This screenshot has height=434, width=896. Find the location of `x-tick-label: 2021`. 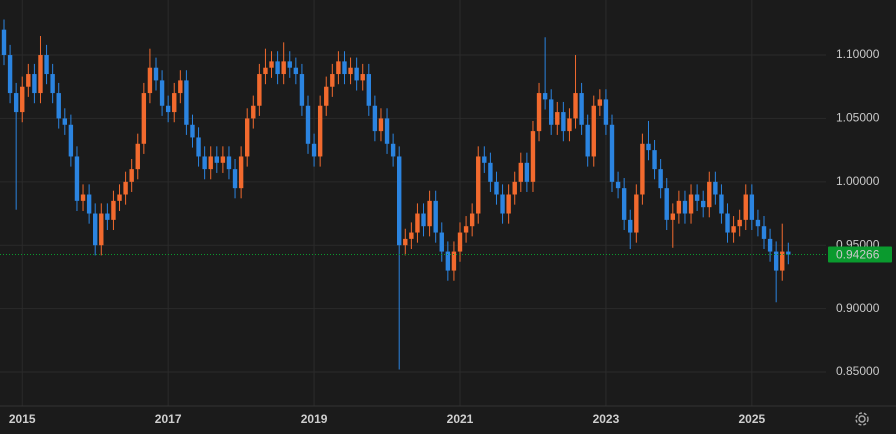

x-tick-label: 2021 is located at coordinates (460, 419).